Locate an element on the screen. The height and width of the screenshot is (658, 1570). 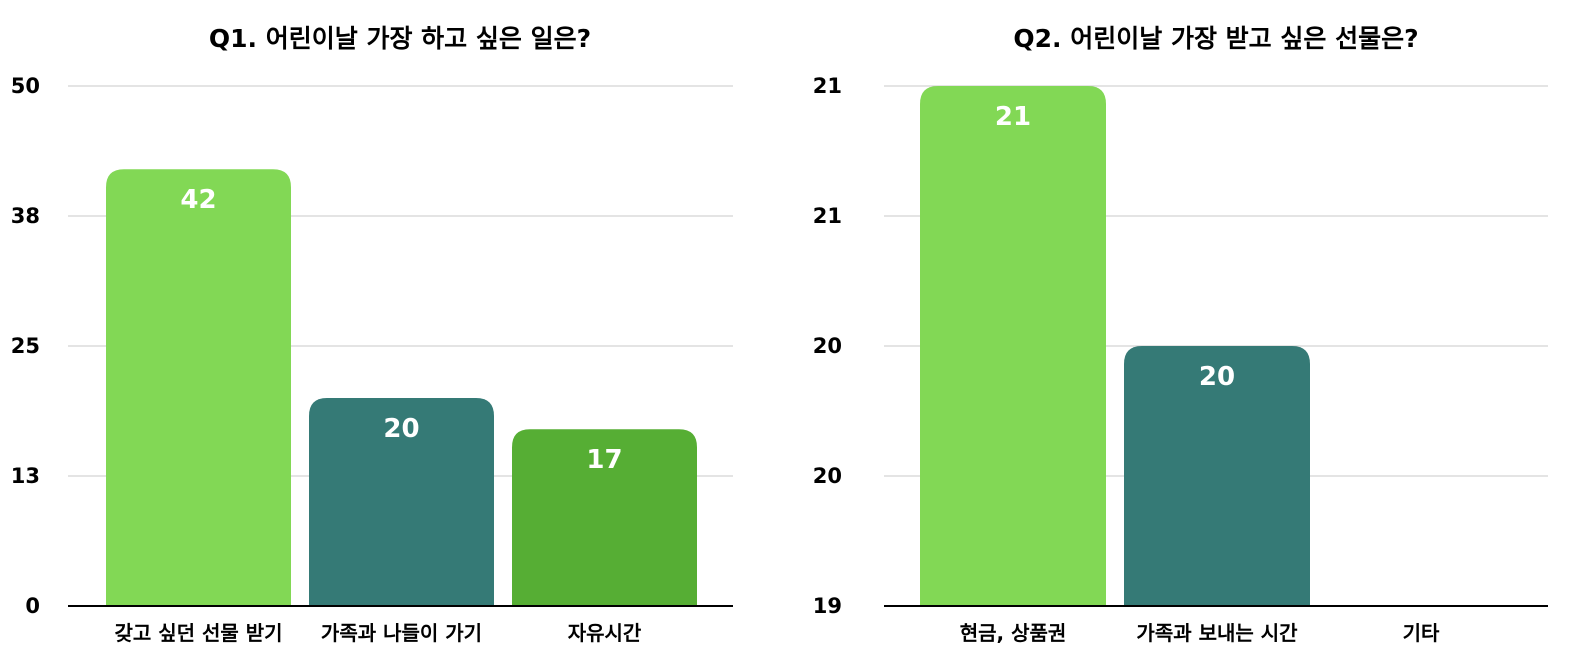
data-label: 42 is located at coordinates (198, 200).